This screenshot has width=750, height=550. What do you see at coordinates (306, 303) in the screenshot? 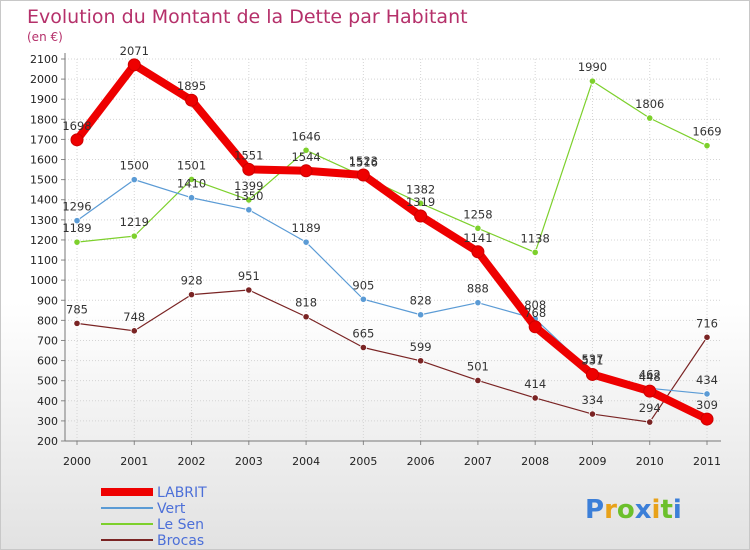
I see `data-label: 818` at bounding box center [306, 303].